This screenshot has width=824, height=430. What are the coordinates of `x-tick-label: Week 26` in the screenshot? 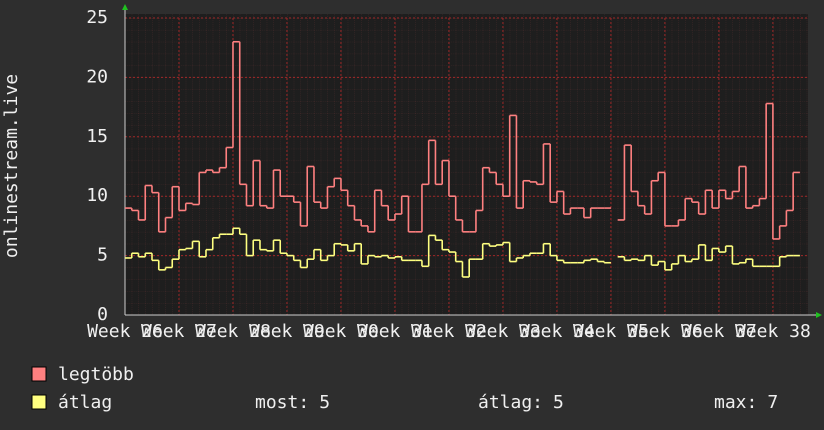 It's located at (125, 331).